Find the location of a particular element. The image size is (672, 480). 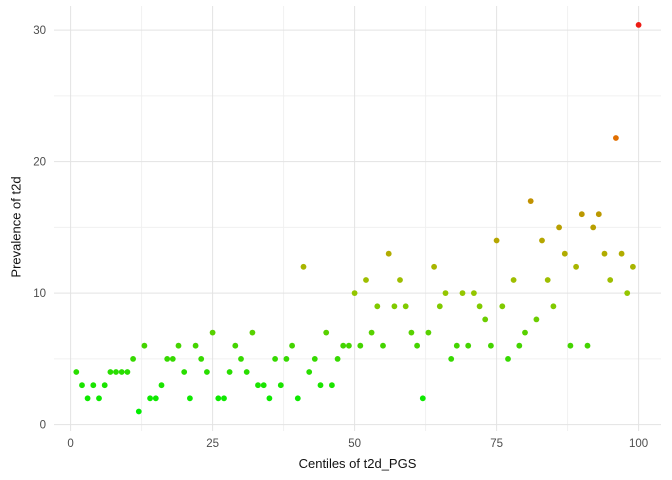

x-tick-label: 25 is located at coordinates (212, 444).